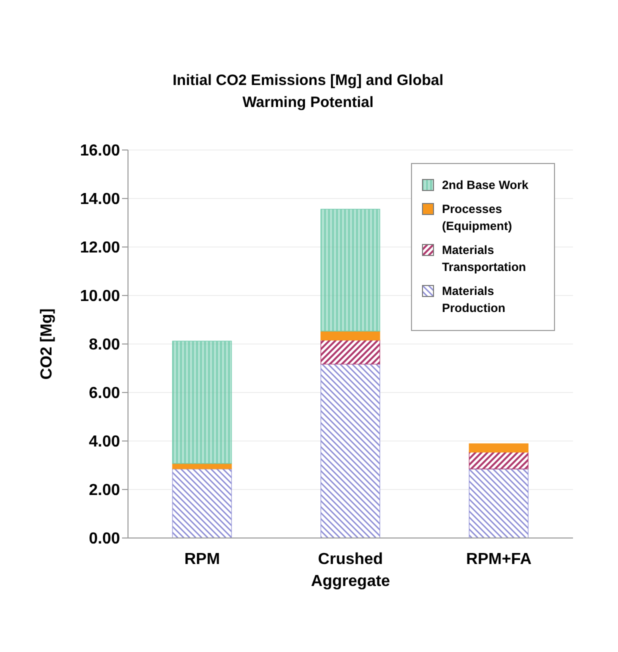 The width and height of the screenshot is (618, 652). Describe the element at coordinates (474, 300) in the screenshot. I see `legend-label: Materials Production` at that location.